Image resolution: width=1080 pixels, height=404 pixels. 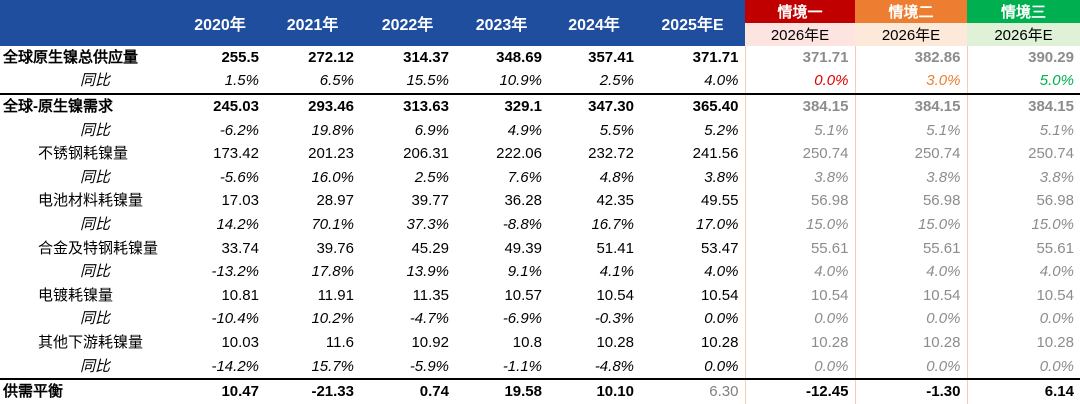 I want to click on value-cell: -6.2%, so click(x=239, y=130).